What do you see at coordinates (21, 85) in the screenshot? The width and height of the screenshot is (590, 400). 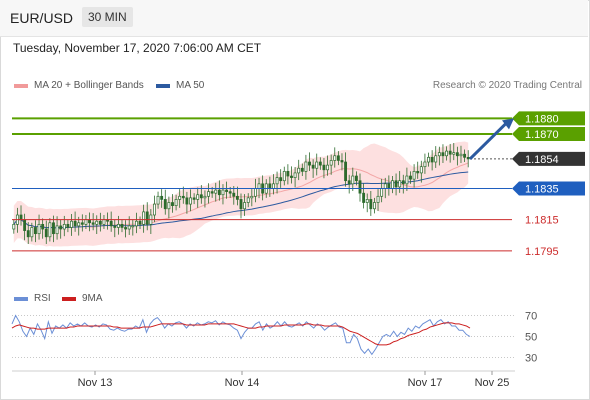 I see `legend-swatch-ma20` at bounding box center [21, 85].